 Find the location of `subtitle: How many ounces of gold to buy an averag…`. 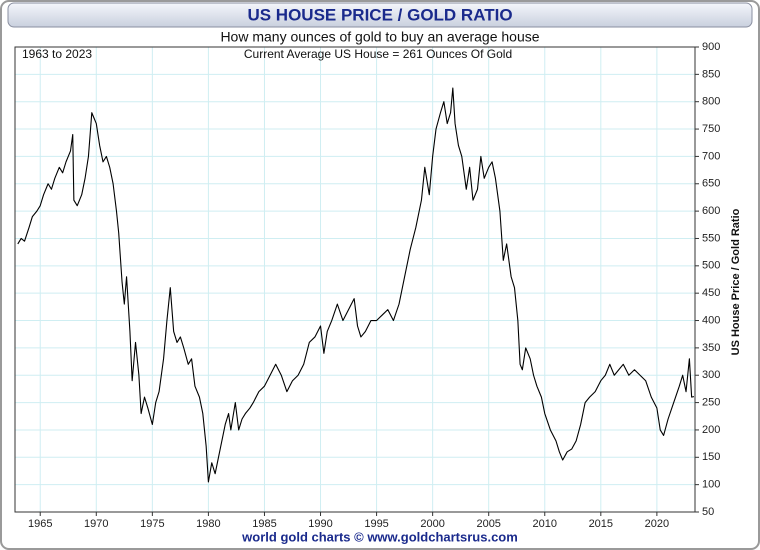

subtitle: How many ounces of gold to buy an averag… is located at coordinates (379, 37).